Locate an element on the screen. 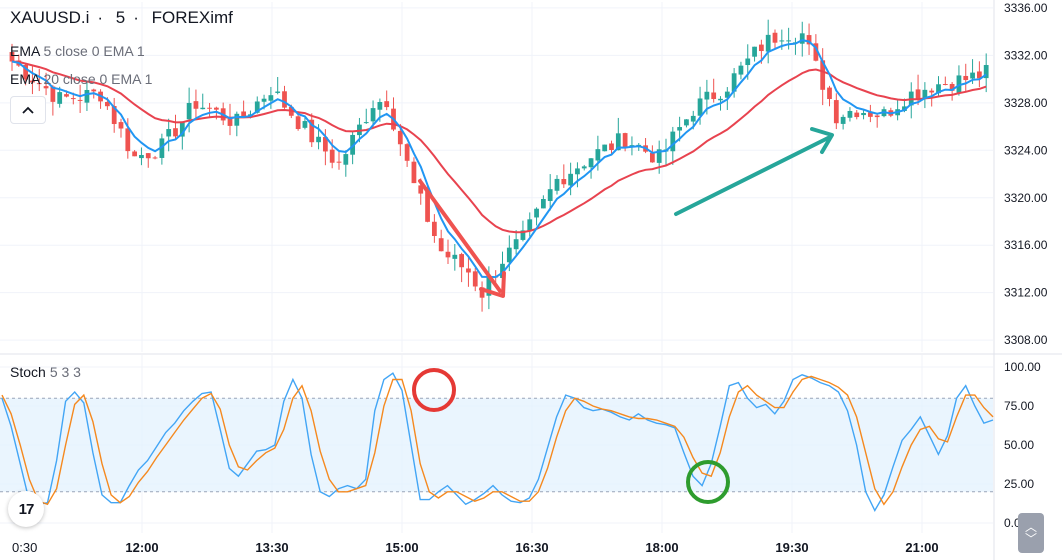 The width and height of the screenshot is (1062, 560). time-tick-label: 12:00 is located at coordinates (141, 547).